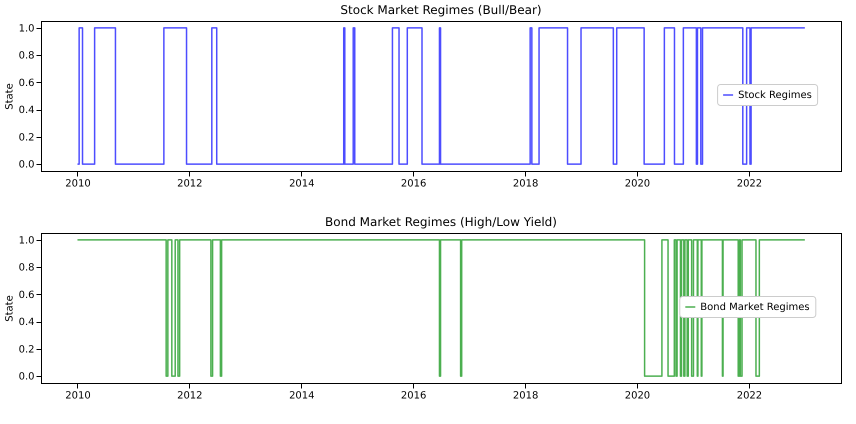 This screenshot has width=856, height=424. What do you see at coordinates (441, 222) in the screenshot?
I see `chart-title: Bond Market Regimes (High/Low Yield)` at bounding box center [441, 222].